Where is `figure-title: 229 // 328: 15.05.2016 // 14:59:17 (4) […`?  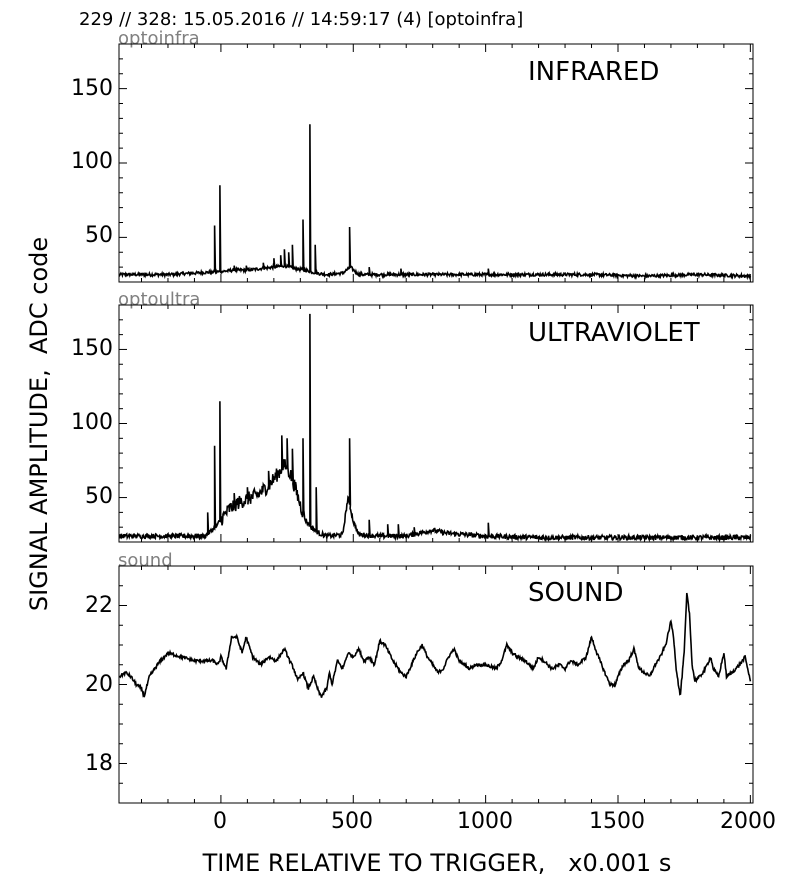
figure-title: 229 // 328: 15.05.2016 // 14:59:17 (4) [… is located at coordinates (301, 19).